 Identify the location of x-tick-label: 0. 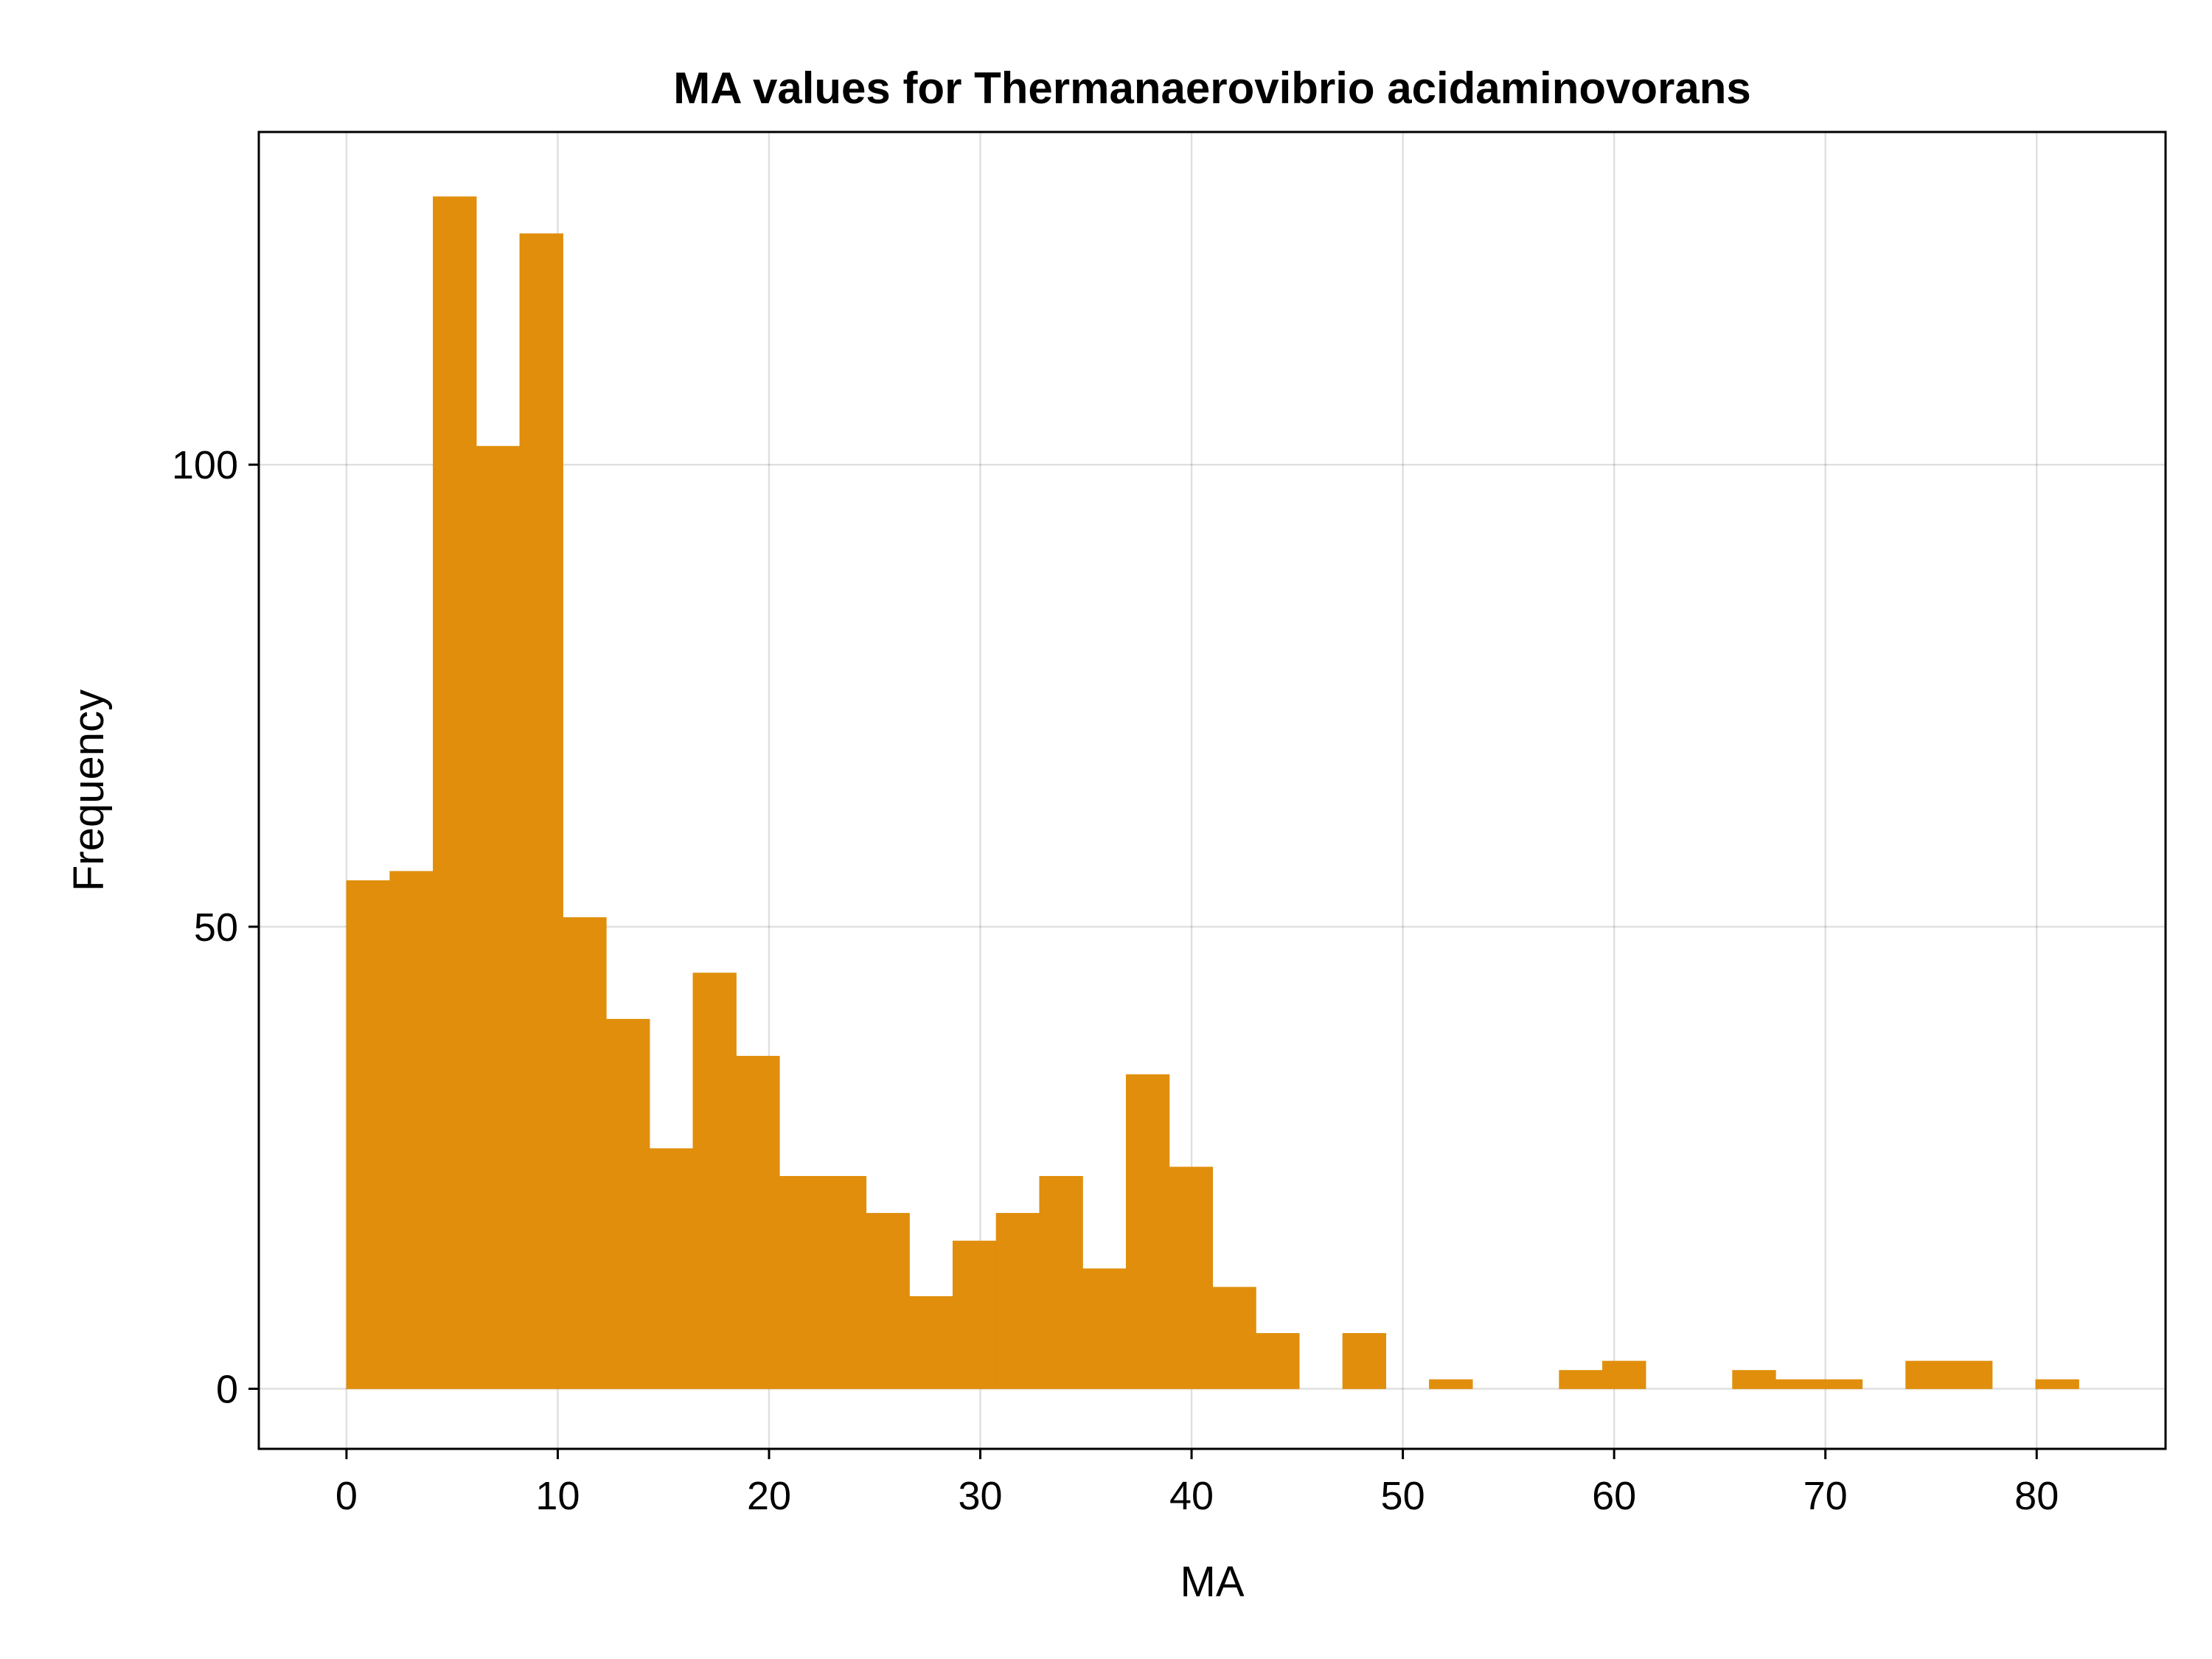
(346, 1496).